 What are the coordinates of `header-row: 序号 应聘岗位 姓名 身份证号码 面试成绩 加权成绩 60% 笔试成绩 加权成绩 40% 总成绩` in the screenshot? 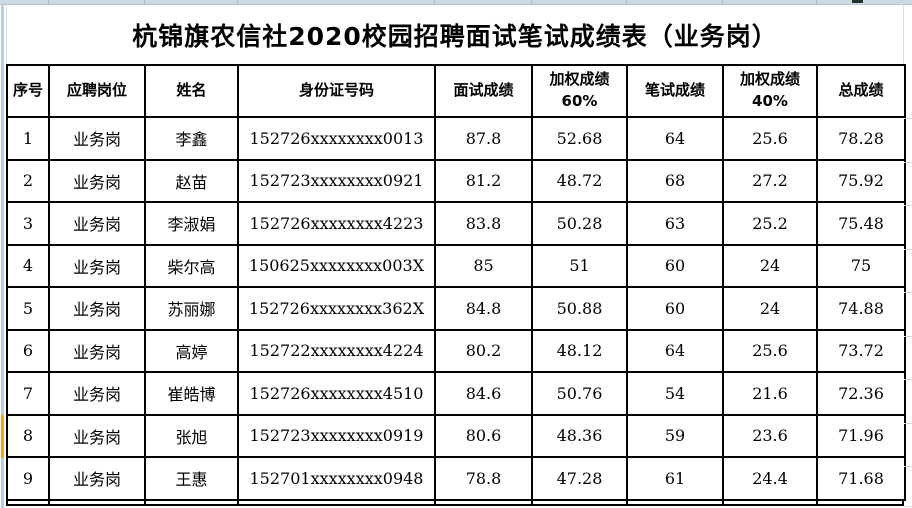 It's located at (456, 91).